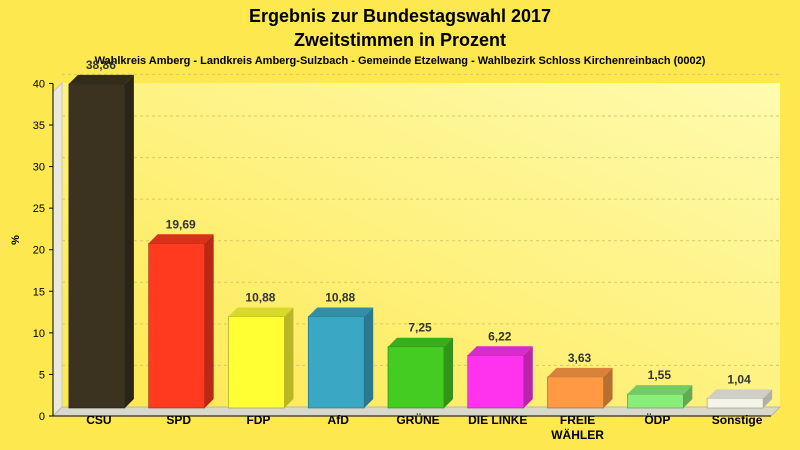 The width and height of the screenshot is (800, 450). I want to click on x-tick-label: GRÜNE, so click(417, 419).